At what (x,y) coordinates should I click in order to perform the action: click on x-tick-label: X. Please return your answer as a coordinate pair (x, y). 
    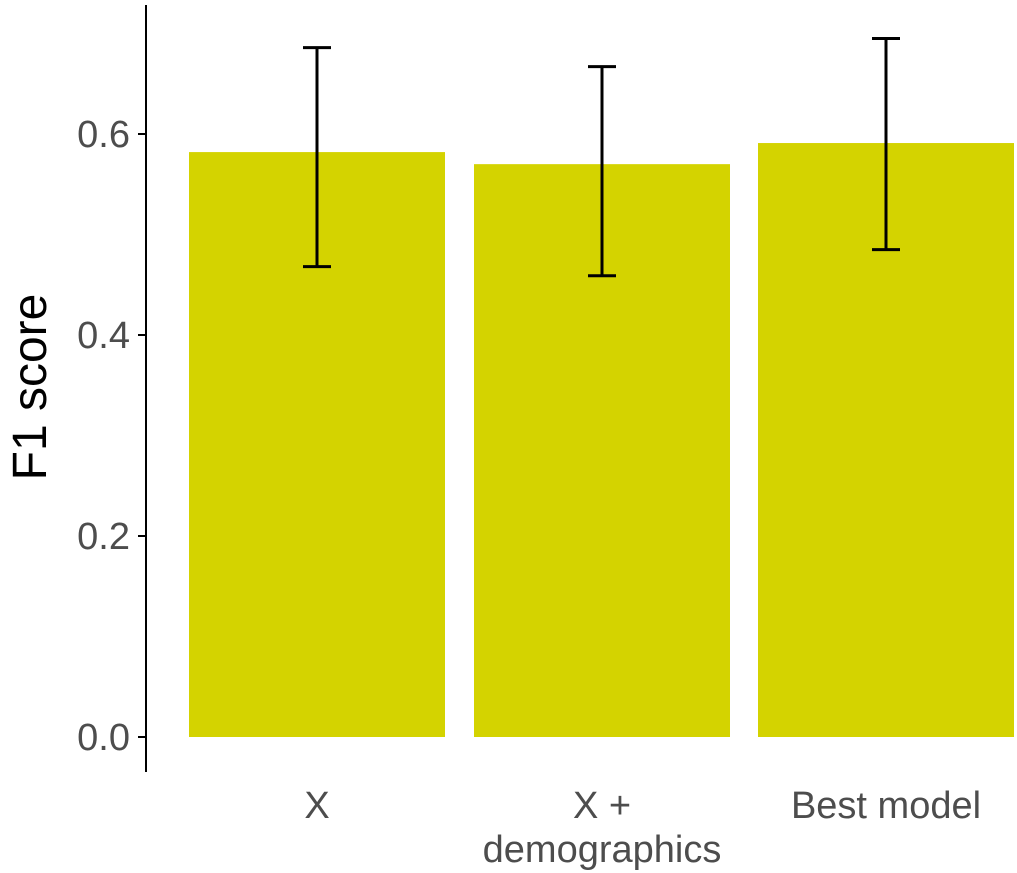
    Looking at the image, I should click on (316, 806).